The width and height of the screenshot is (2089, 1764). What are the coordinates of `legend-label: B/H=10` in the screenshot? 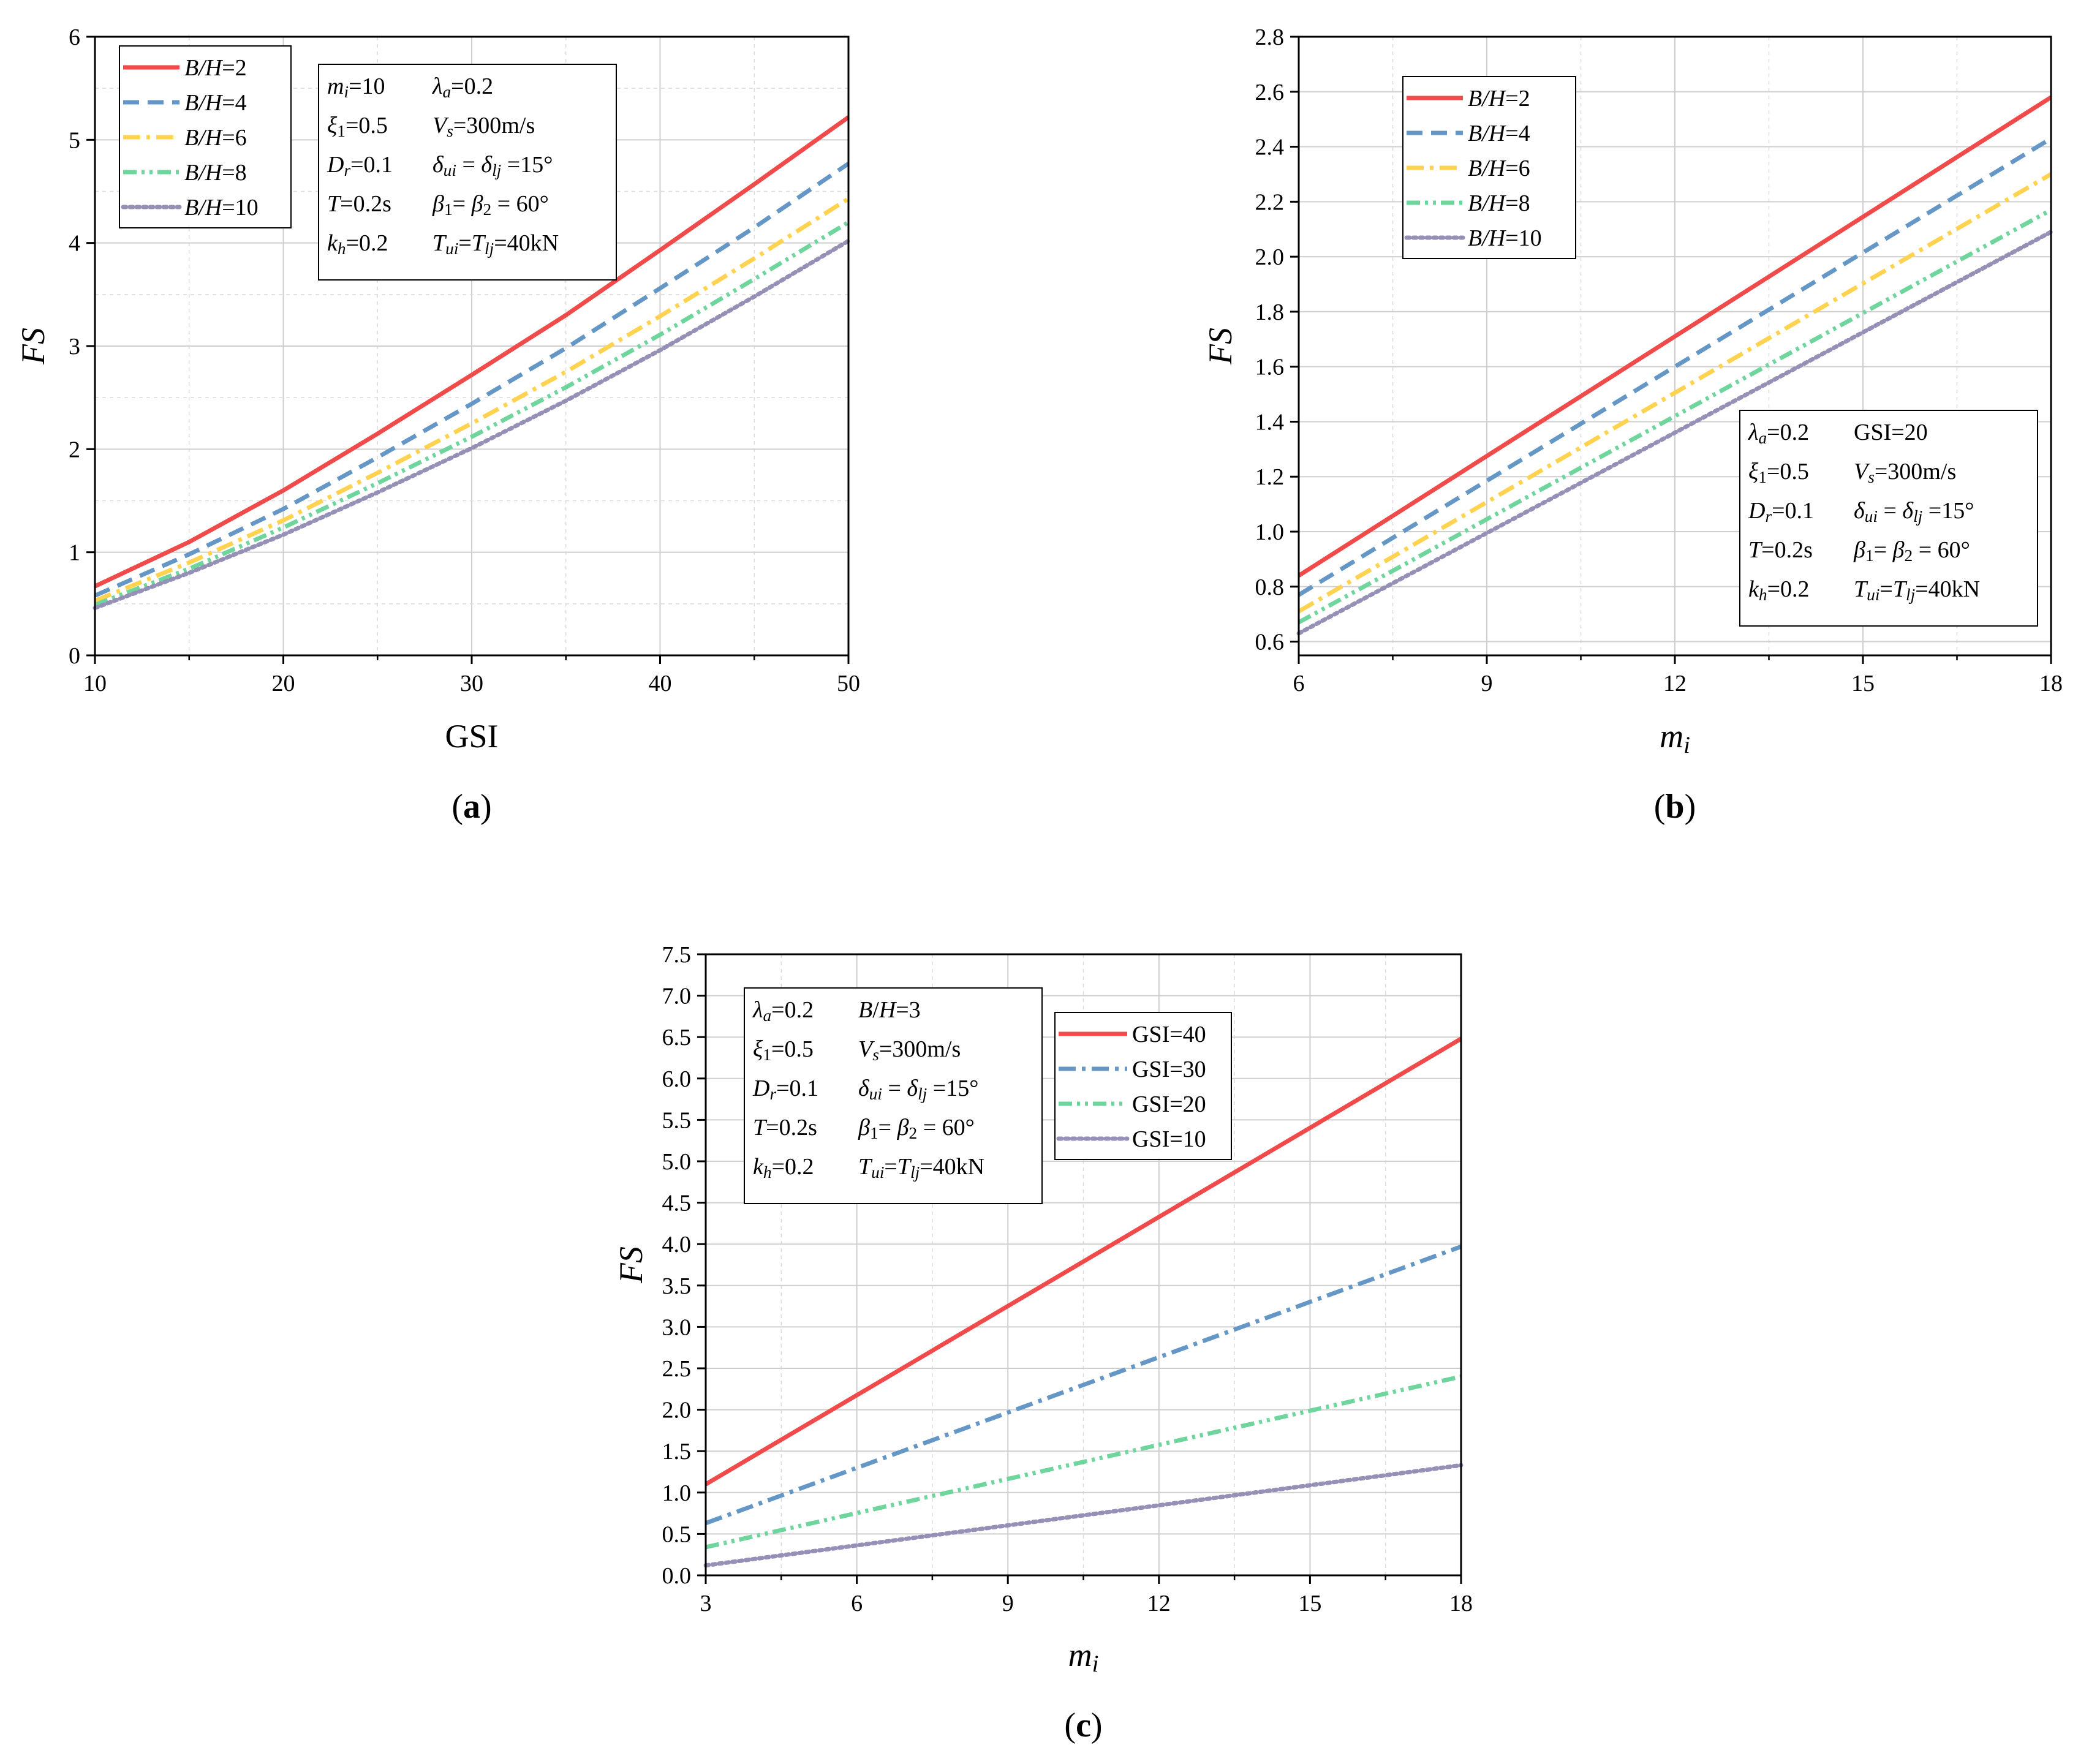 It's located at (1505, 238).